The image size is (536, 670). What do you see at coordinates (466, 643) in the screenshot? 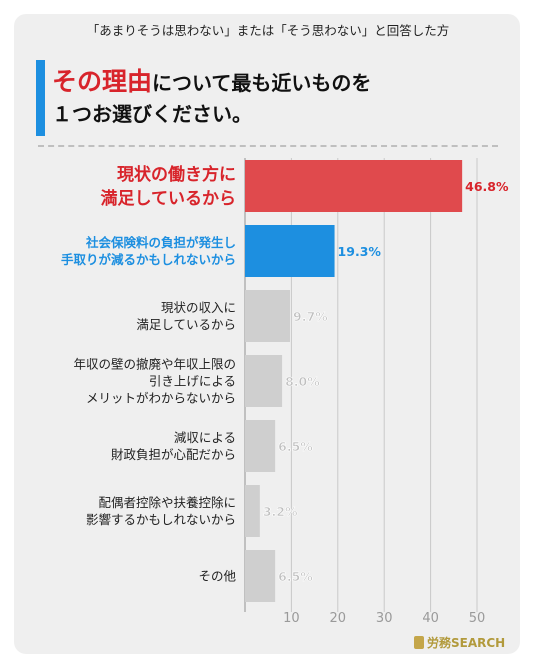
I see `brand-text: 労務SEARCH` at bounding box center [466, 643].